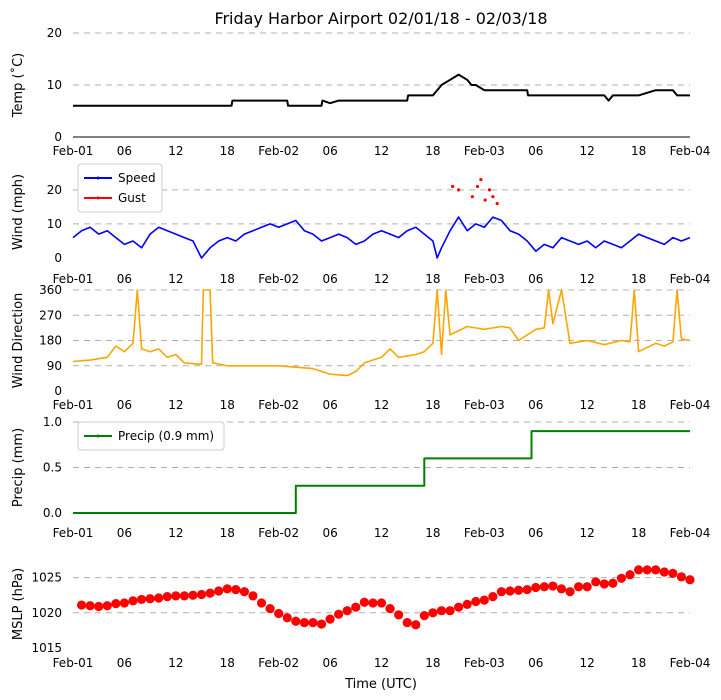  I want to click on y-tick-label: 10, so click(54, 224).